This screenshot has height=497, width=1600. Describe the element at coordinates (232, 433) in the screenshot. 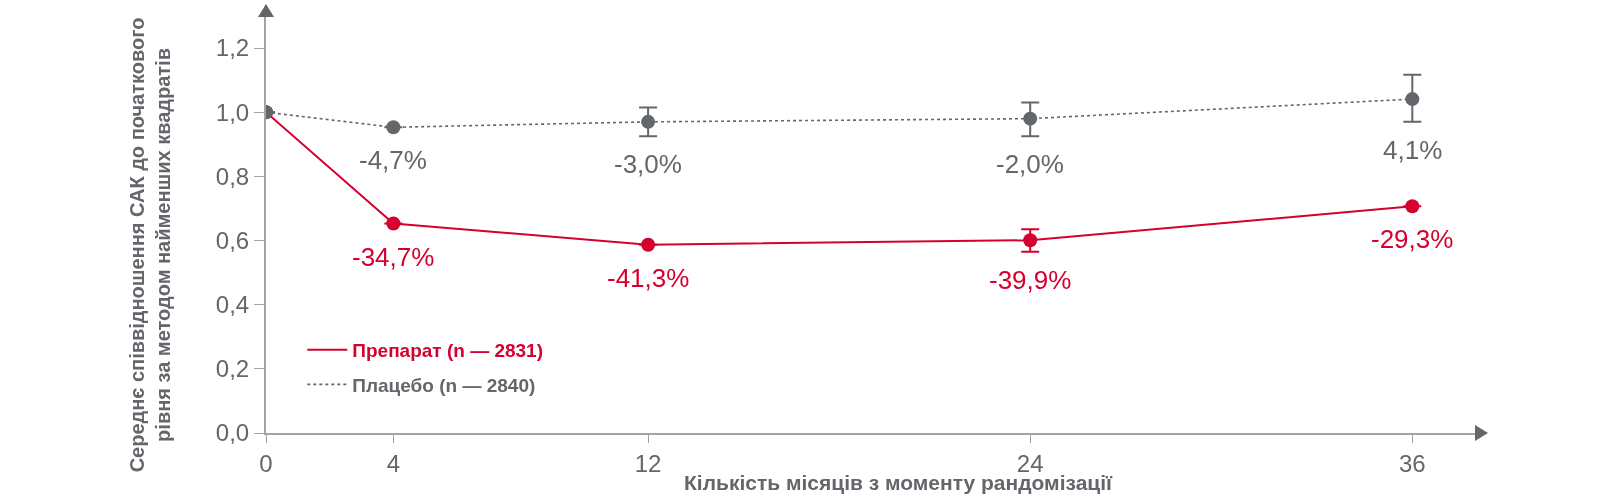

I see `y-tick-label: 0,0` at that location.